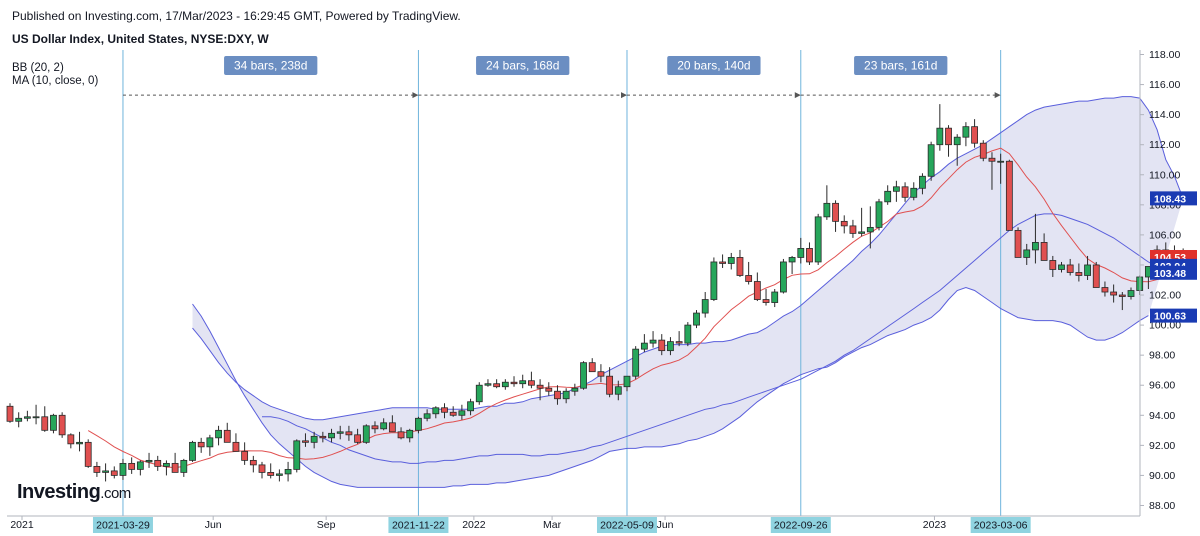 This screenshot has height=536, width=1200. What do you see at coordinates (935, 525) in the screenshot?
I see `x-tick-label: 2023` at bounding box center [935, 525].